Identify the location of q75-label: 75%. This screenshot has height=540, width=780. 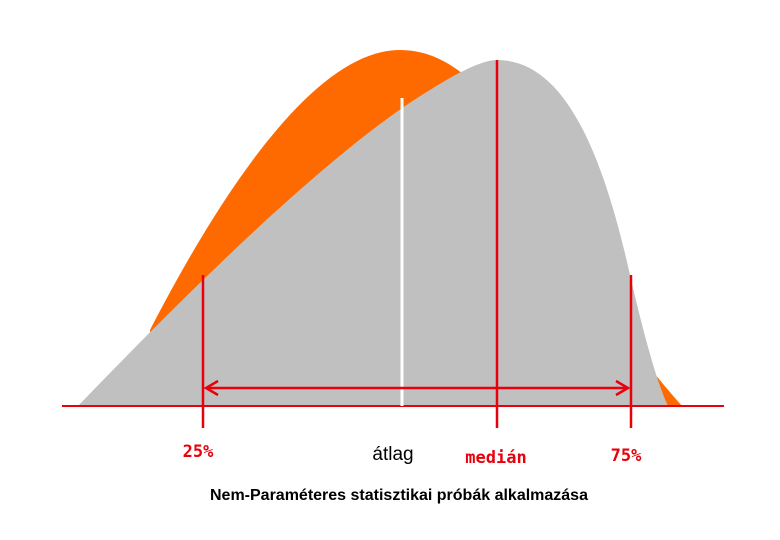
(626, 456).